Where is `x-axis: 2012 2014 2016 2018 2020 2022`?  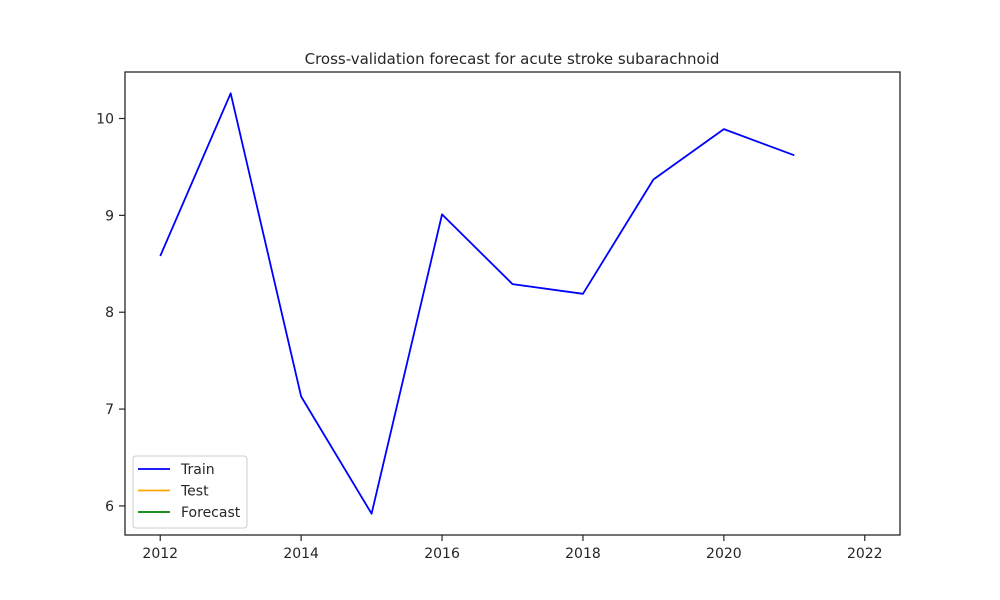 x-axis: 2012 2014 2016 2018 2020 2022 is located at coordinates (512, 548).